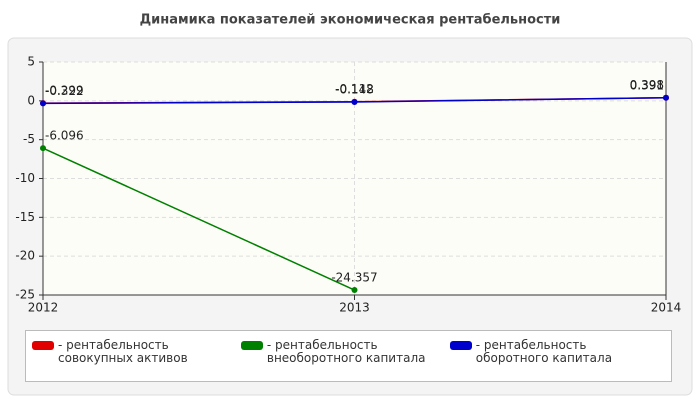  What do you see at coordinates (31, 62) in the screenshot?
I see `y-tick-label: 5` at bounding box center [31, 62].